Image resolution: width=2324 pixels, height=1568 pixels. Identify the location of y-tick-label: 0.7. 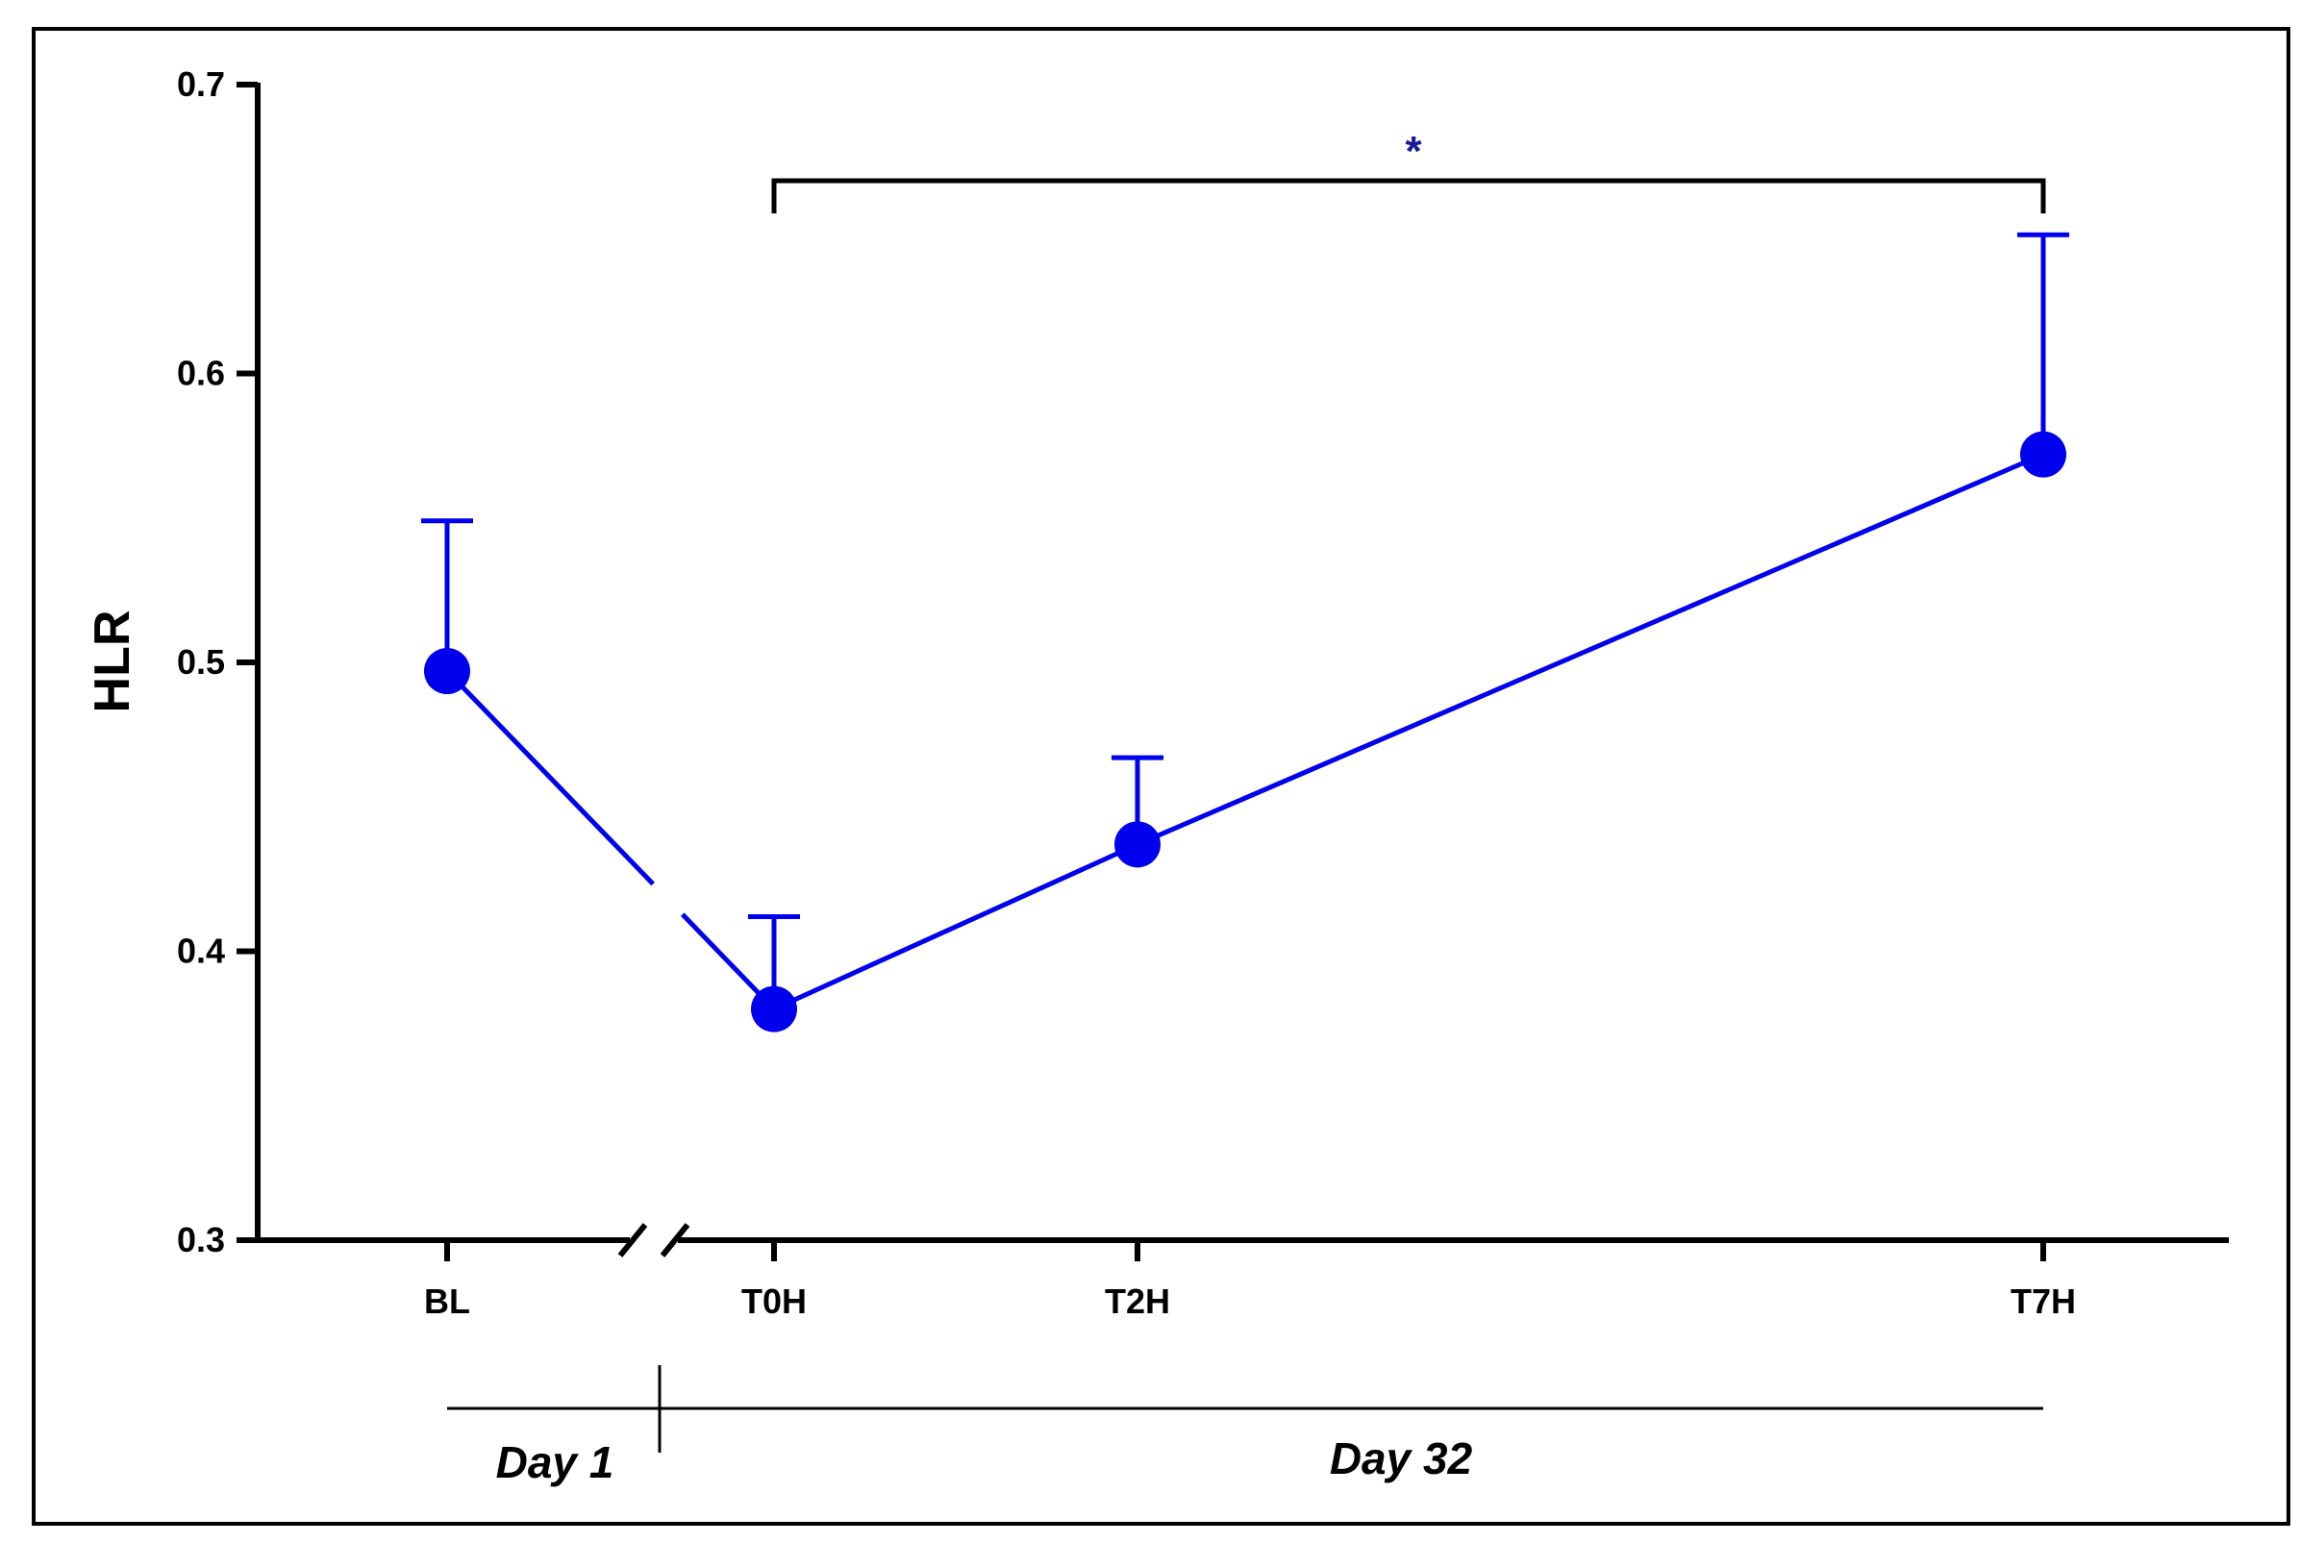
(201, 84).